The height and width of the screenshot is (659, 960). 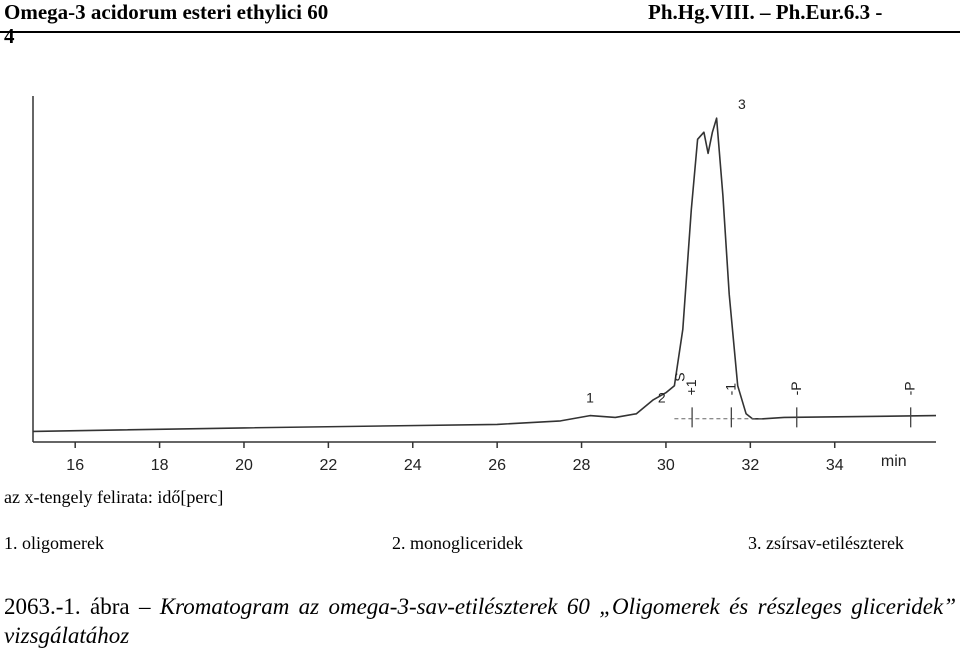 What do you see at coordinates (160, 465) in the screenshot?
I see `x-tick-label: 18` at bounding box center [160, 465].